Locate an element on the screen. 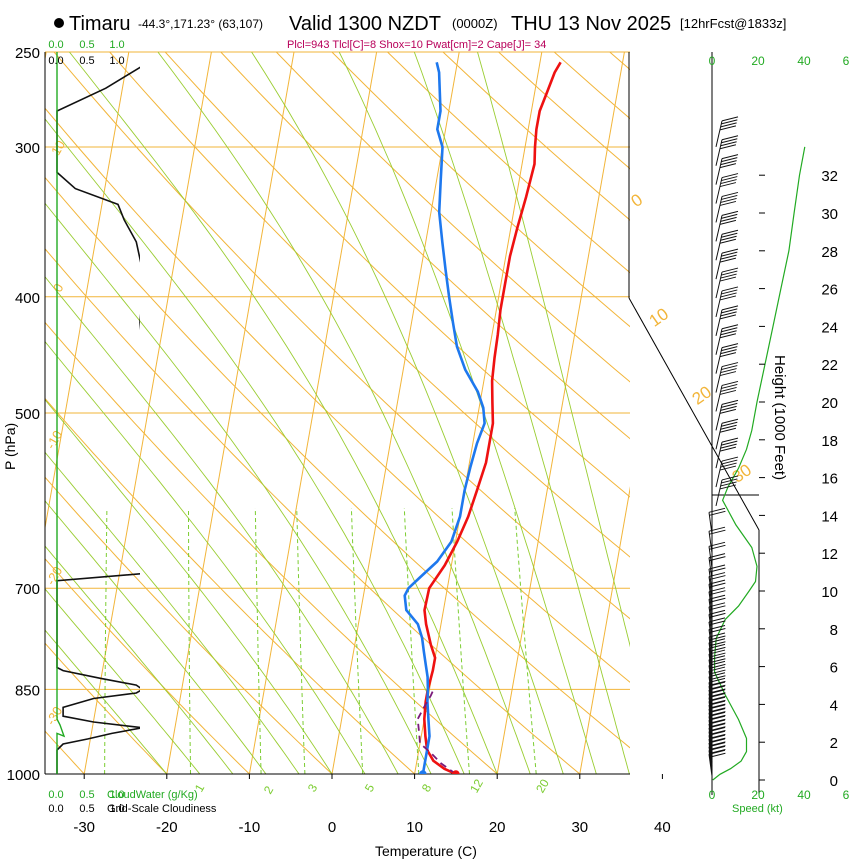 This screenshot has width=850, height=860. speed-bottom-tick: 20 is located at coordinates (758, 795).